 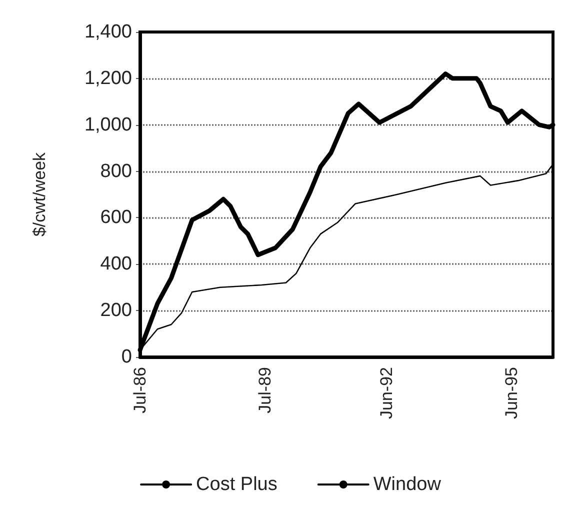 I want to click on x-tick-label: Jul-86, so click(x=140, y=390).